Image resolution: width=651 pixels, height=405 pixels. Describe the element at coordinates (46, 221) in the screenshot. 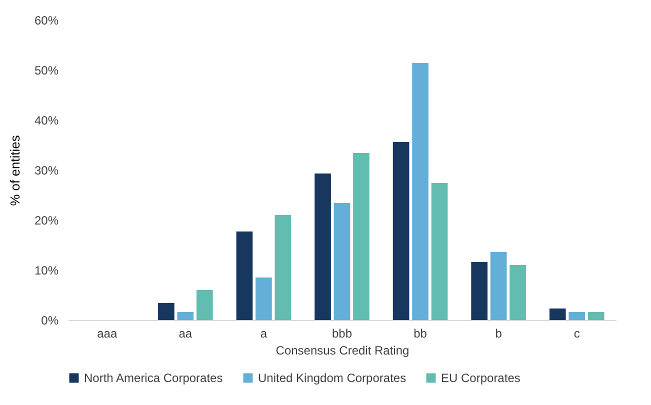

I see `y-tick-label: 20%` at that location.